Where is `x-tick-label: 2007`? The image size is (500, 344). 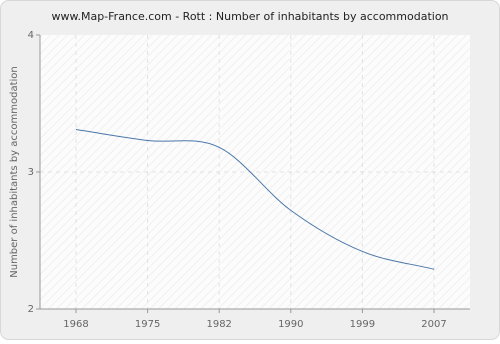 x-tick-label: 2007 is located at coordinates (433, 324).